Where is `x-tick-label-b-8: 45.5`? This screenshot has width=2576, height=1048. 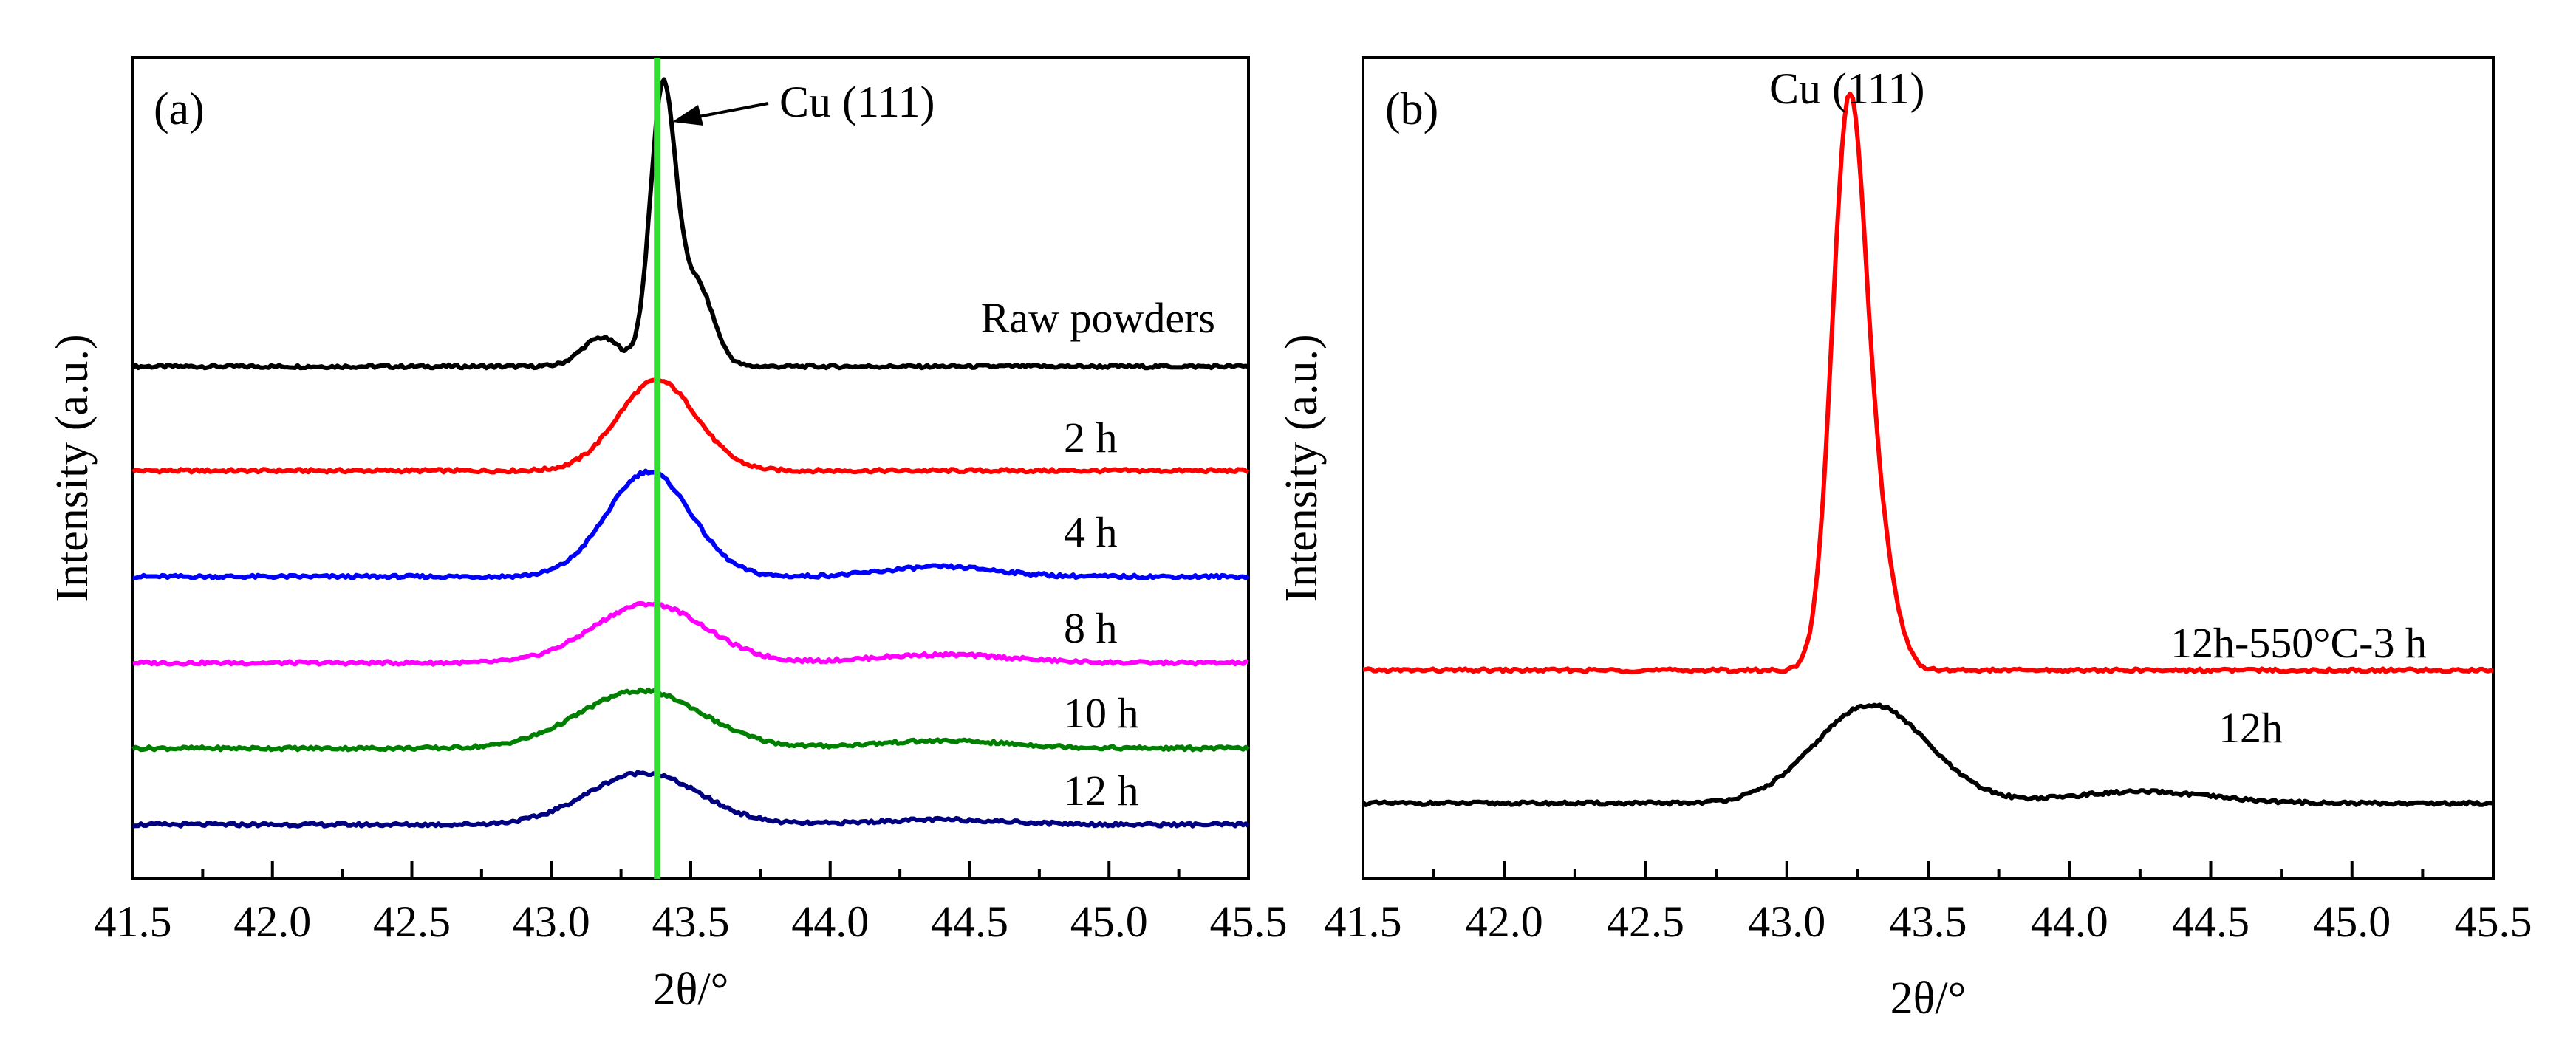 x-tick-label-b-8: 45.5 is located at coordinates (2493, 921).